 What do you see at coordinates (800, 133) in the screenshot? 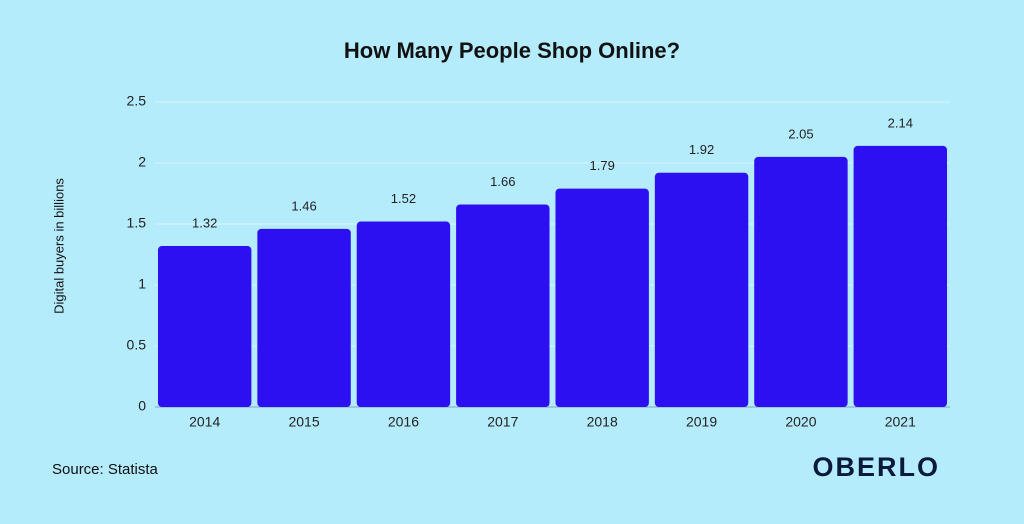
I see `data-label: 2.05` at bounding box center [800, 133].